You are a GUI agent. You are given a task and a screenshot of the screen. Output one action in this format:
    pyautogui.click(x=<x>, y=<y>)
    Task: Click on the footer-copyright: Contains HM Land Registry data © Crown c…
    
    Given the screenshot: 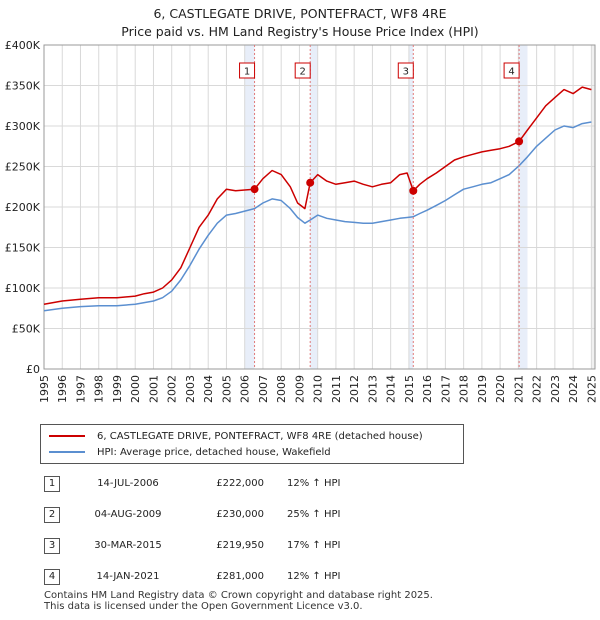 What is the action you would take?
    pyautogui.click(x=238, y=595)
    